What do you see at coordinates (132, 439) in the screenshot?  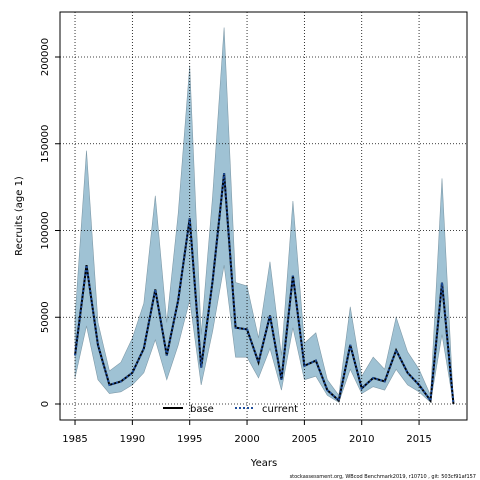 I see `x-tick-label: 1990` at bounding box center [132, 439].